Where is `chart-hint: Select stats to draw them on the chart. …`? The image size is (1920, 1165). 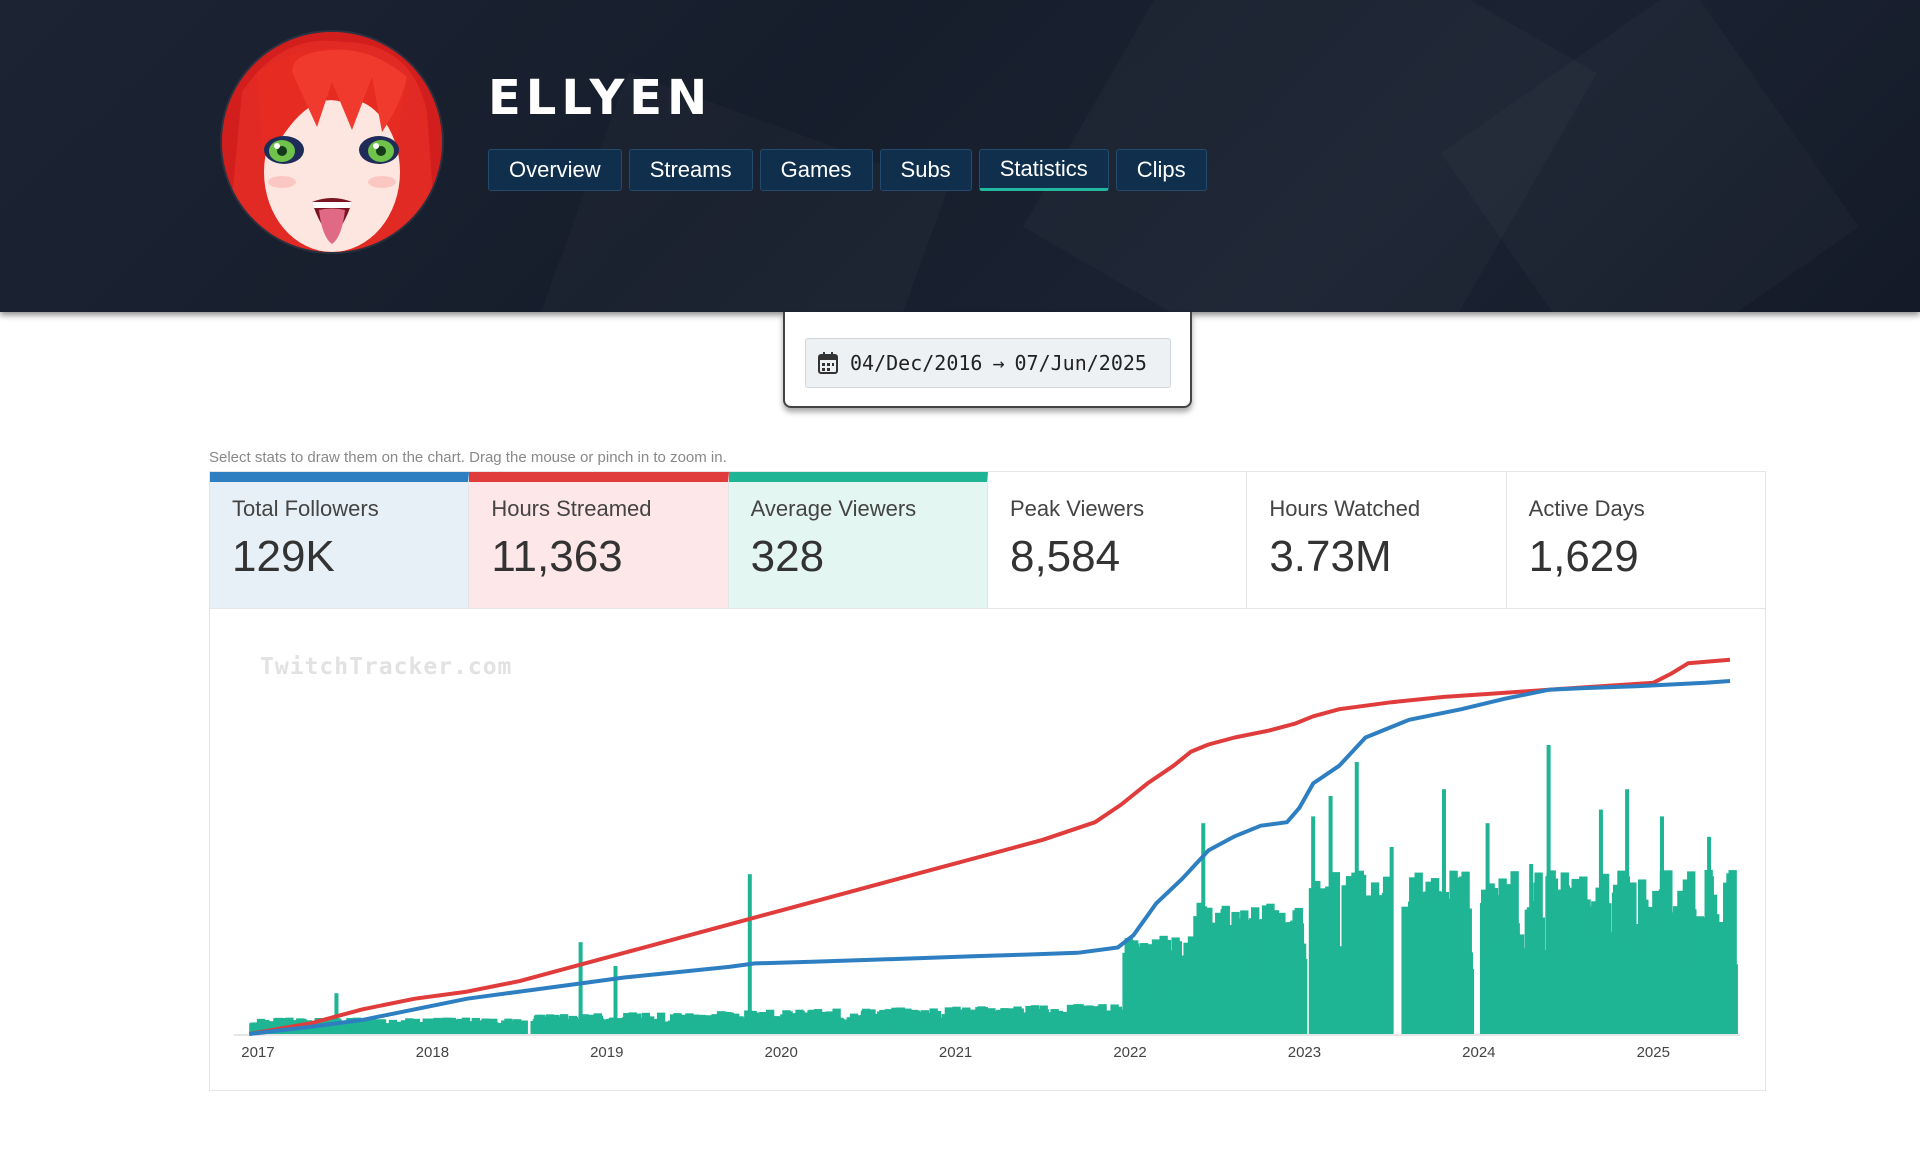 chart-hint: Select stats to draw them on the chart. … is located at coordinates (468, 457).